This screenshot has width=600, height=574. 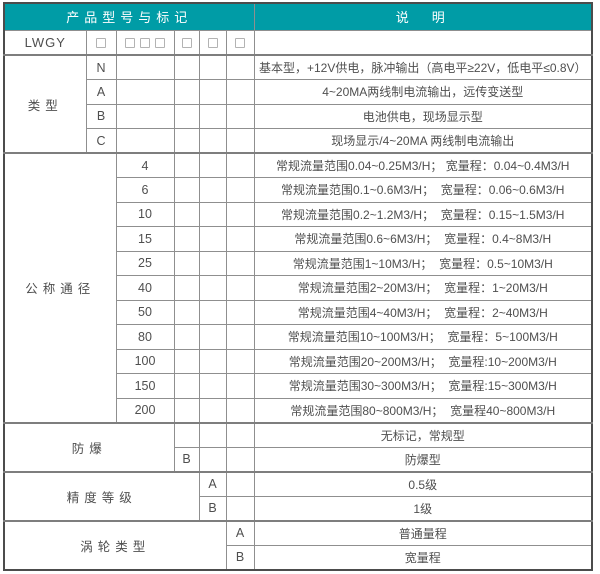 I want to click on diameter-size: 10, so click(x=145, y=214).